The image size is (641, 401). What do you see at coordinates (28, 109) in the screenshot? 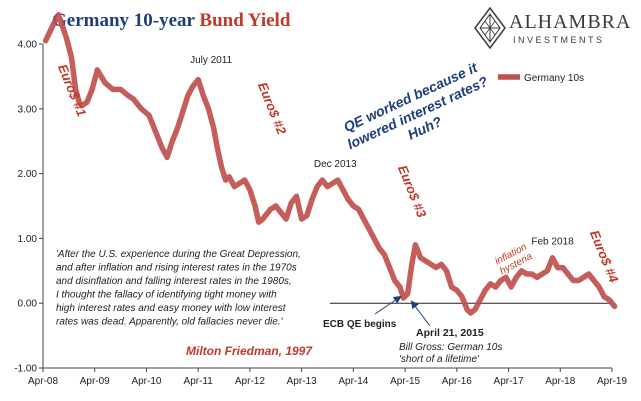
I see `y-tick-label: 3.00` at bounding box center [28, 109].